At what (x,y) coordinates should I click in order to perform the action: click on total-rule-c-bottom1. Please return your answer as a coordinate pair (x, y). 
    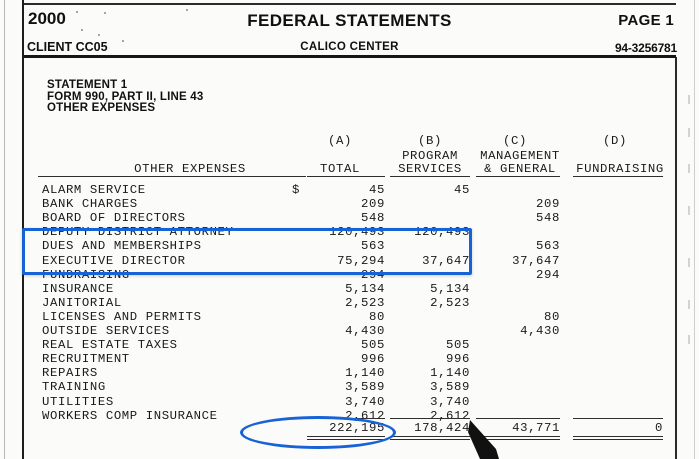
    Looking at the image, I should click on (518, 436).